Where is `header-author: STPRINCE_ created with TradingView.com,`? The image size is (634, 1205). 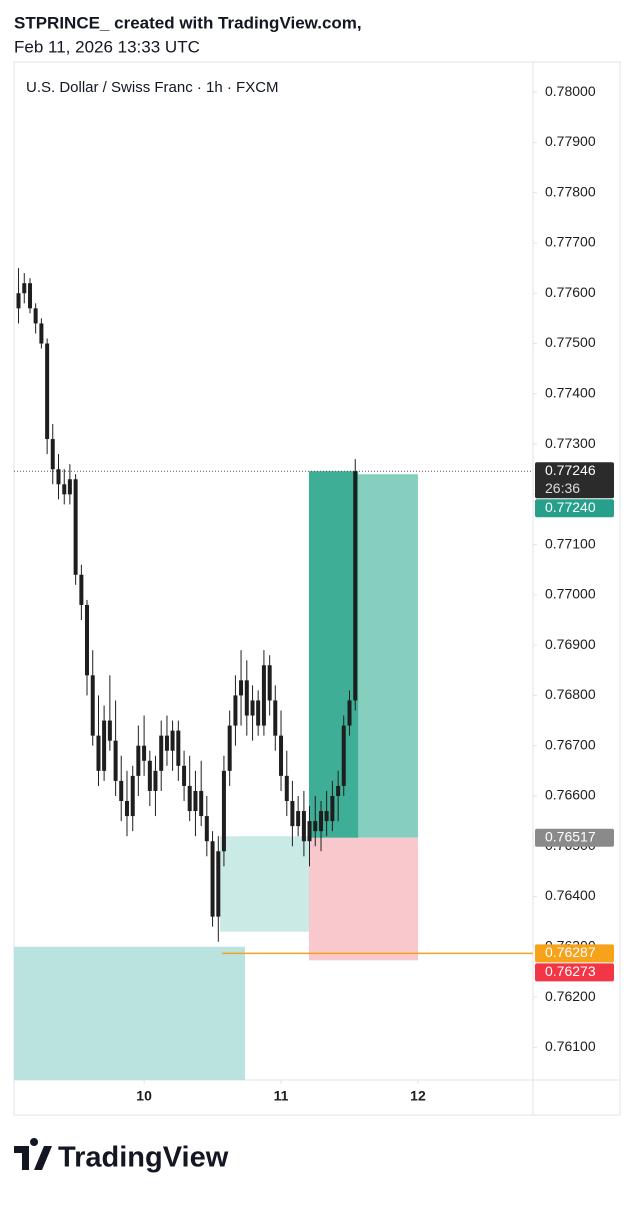
header-author: STPRINCE_ created with TradingView.com, is located at coordinates (188, 22).